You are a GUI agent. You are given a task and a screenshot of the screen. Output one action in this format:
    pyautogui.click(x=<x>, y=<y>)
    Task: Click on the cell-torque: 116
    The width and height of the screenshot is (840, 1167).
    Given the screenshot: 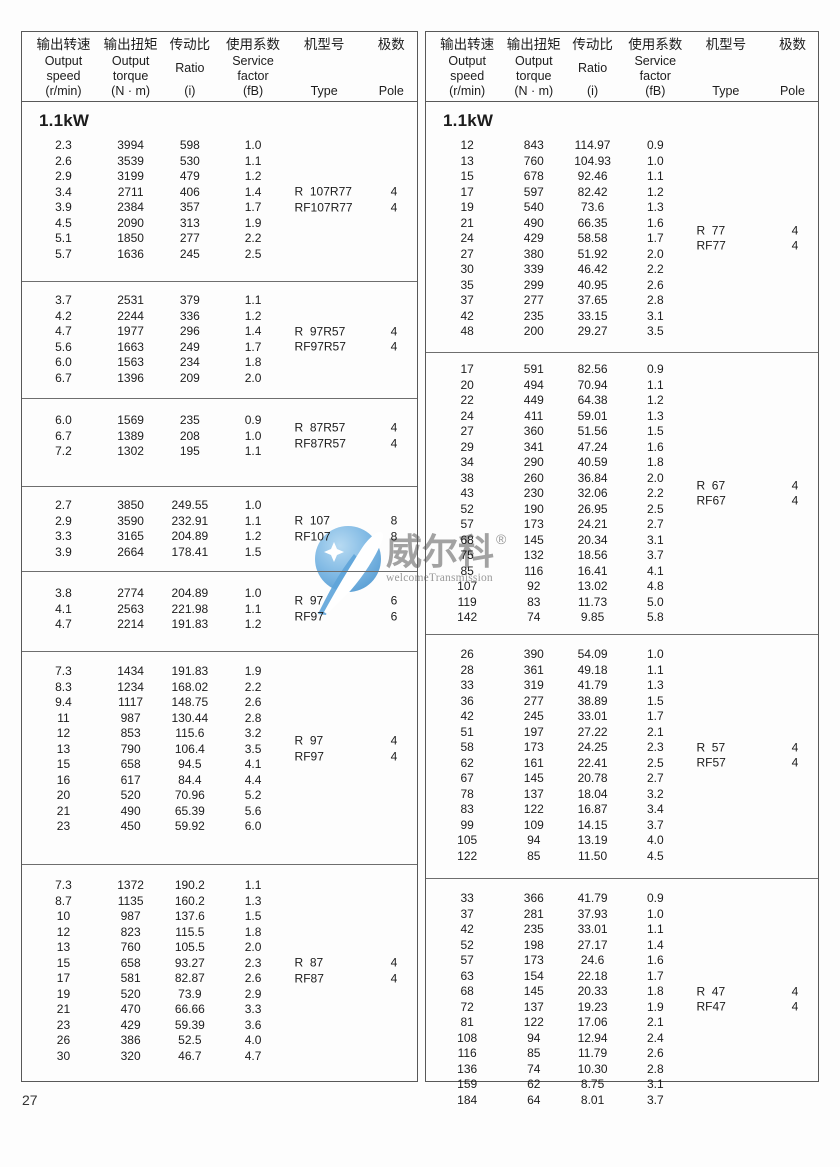 What is the action you would take?
    pyautogui.click(x=534, y=570)
    